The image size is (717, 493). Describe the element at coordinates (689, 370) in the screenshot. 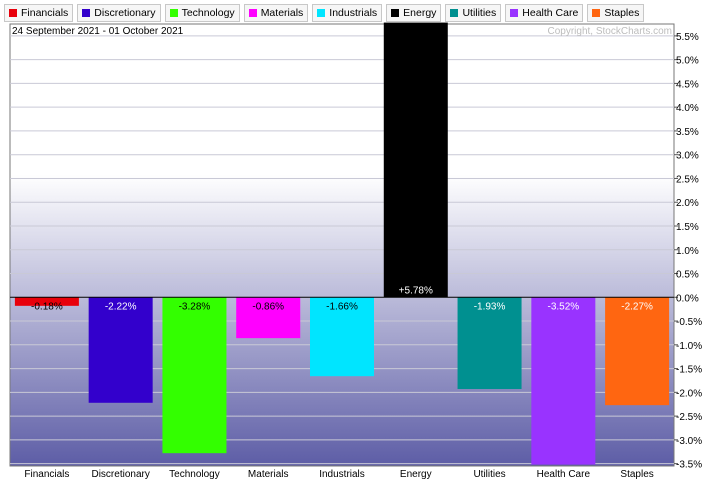

I see `y-tick-label: -1.5%` at that location.